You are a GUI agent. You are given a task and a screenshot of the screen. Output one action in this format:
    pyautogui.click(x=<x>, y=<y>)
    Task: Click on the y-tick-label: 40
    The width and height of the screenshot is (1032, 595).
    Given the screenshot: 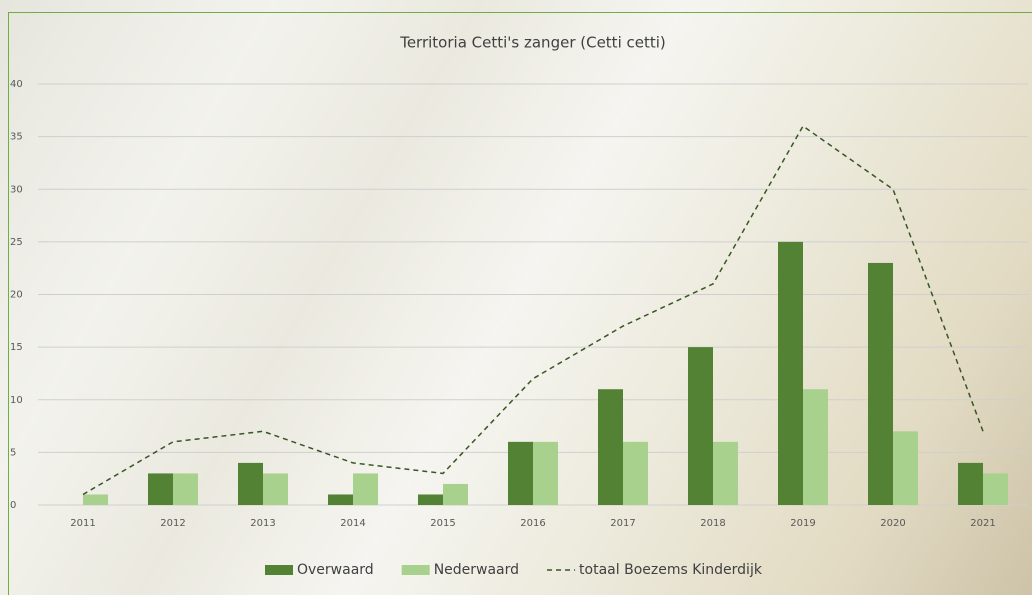 What is the action you would take?
    pyautogui.click(x=16, y=84)
    